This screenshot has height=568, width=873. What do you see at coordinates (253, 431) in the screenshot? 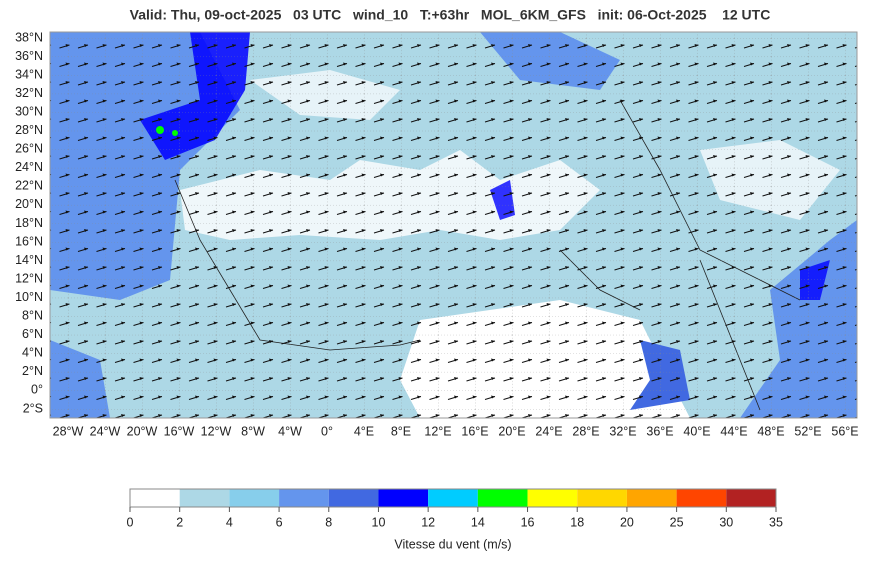
I see `lon-label: 8°W` at bounding box center [253, 431].